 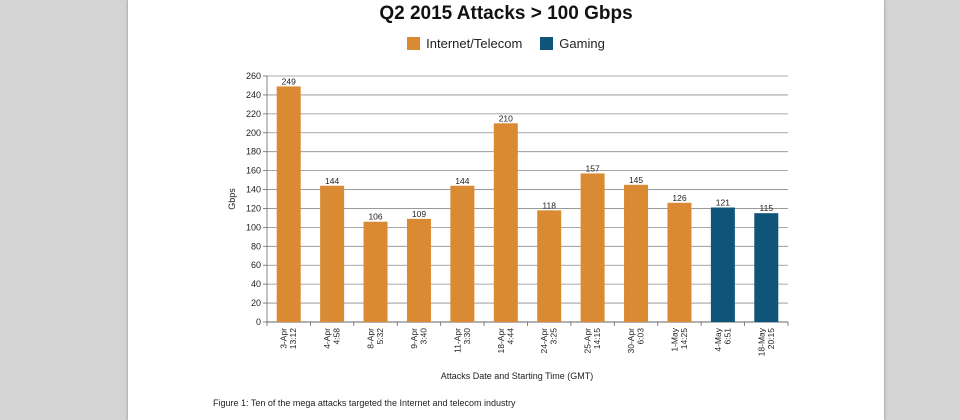 I want to click on x-tick-label-line: 3-Apr, so click(x=284, y=338).